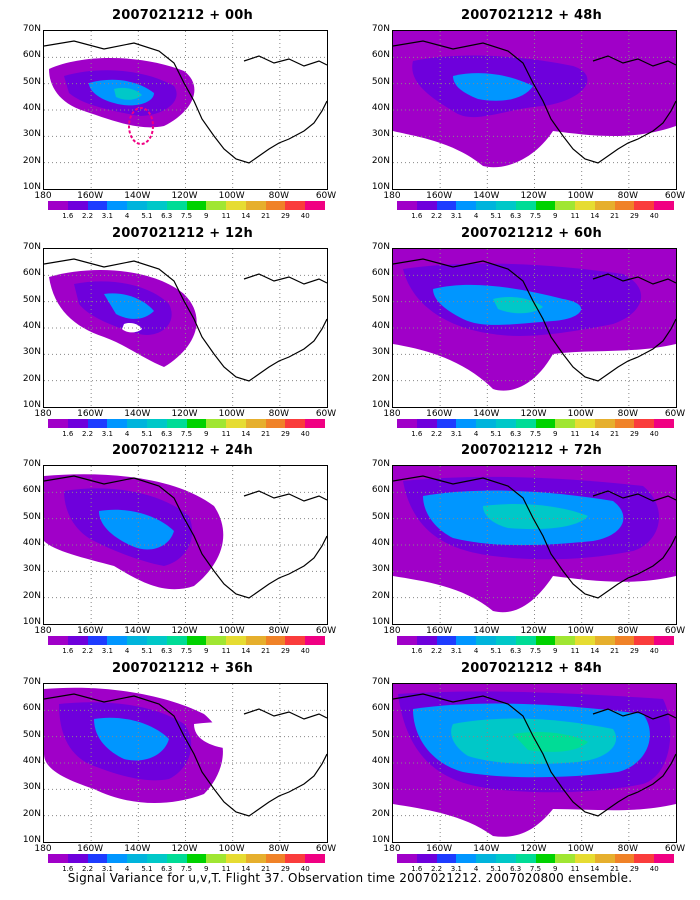 Image resolution: width=700 pixels, height=900 pixels. What do you see at coordinates (380, 108) in the screenshot?
I see `lat-tick-label: 40N` at bounding box center [380, 108].